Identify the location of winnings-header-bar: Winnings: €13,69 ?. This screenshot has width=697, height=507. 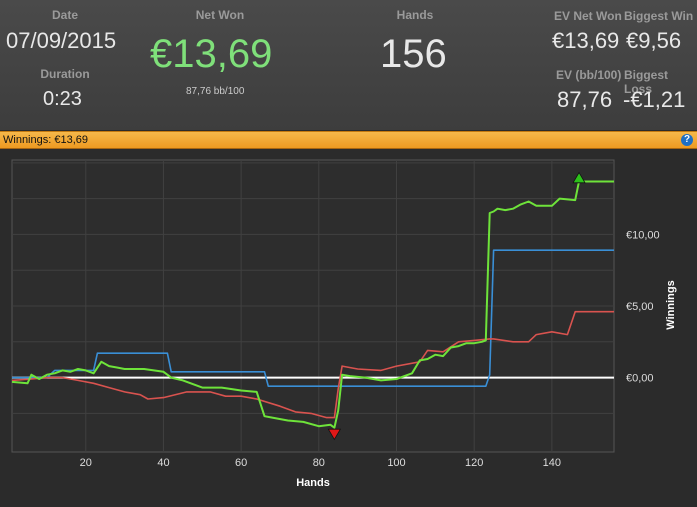
(348, 140).